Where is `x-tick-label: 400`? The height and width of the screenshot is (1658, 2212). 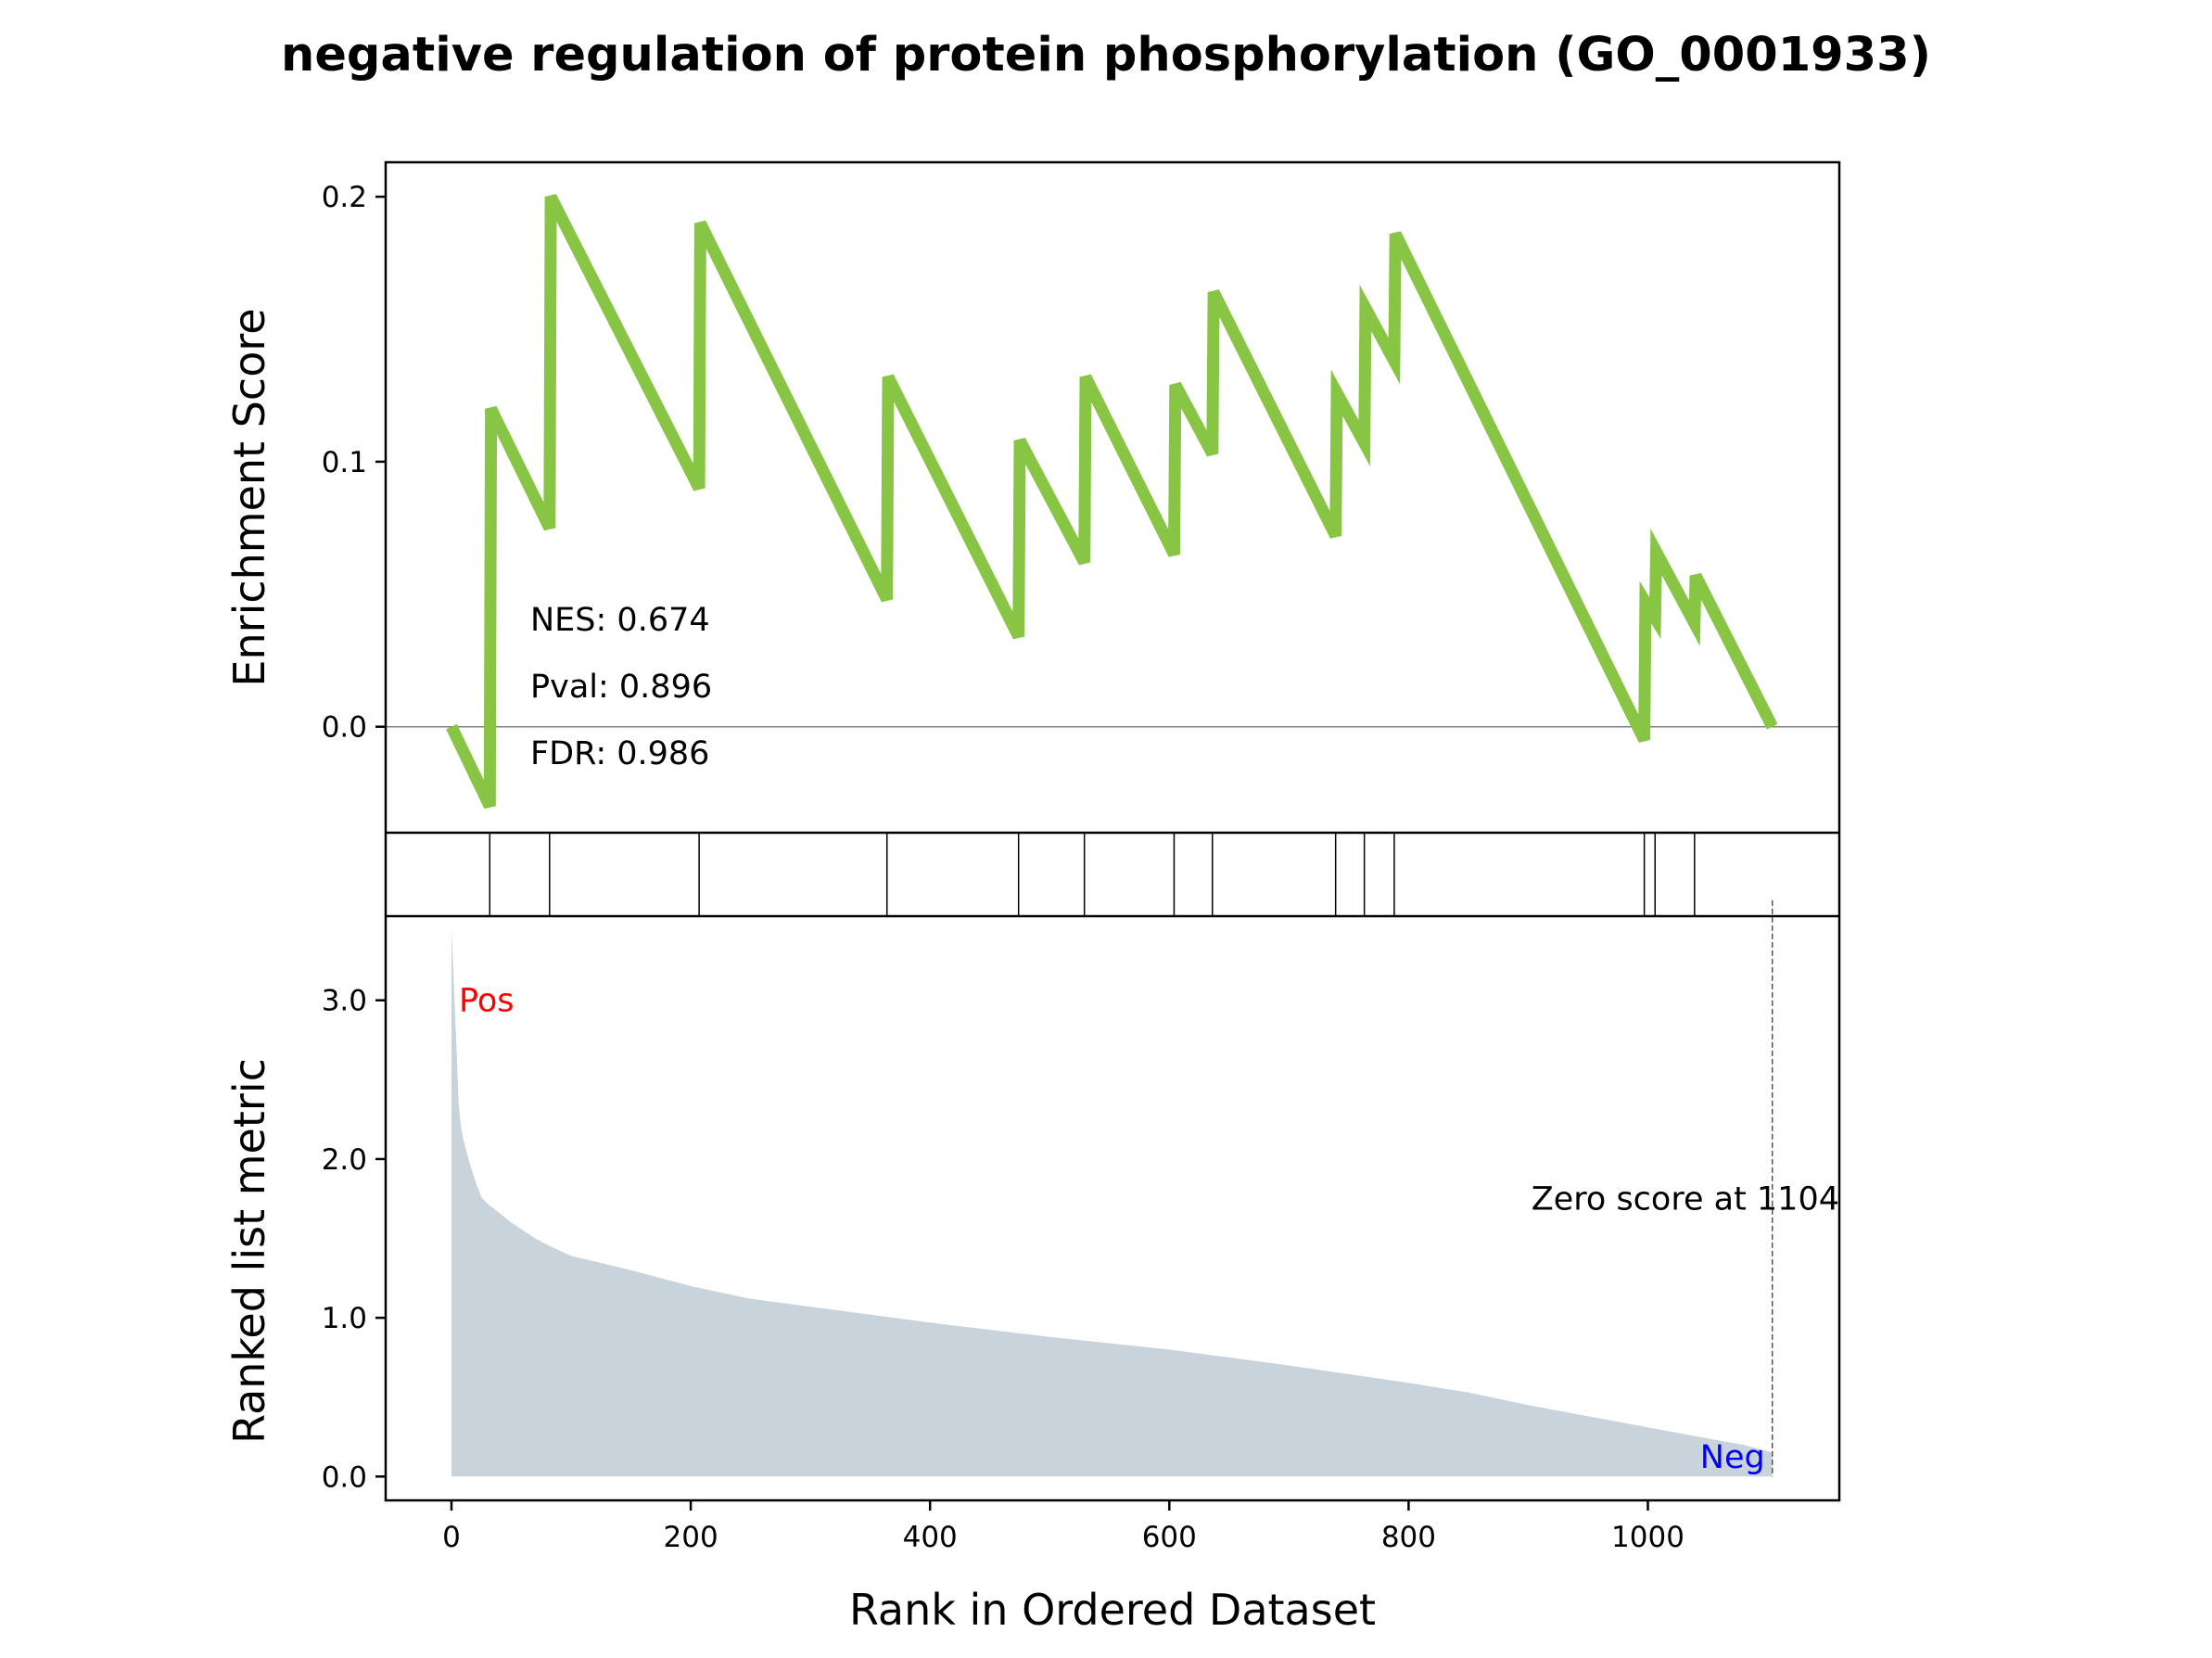 x-tick-label: 400 is located at coordinates (930, 1537).